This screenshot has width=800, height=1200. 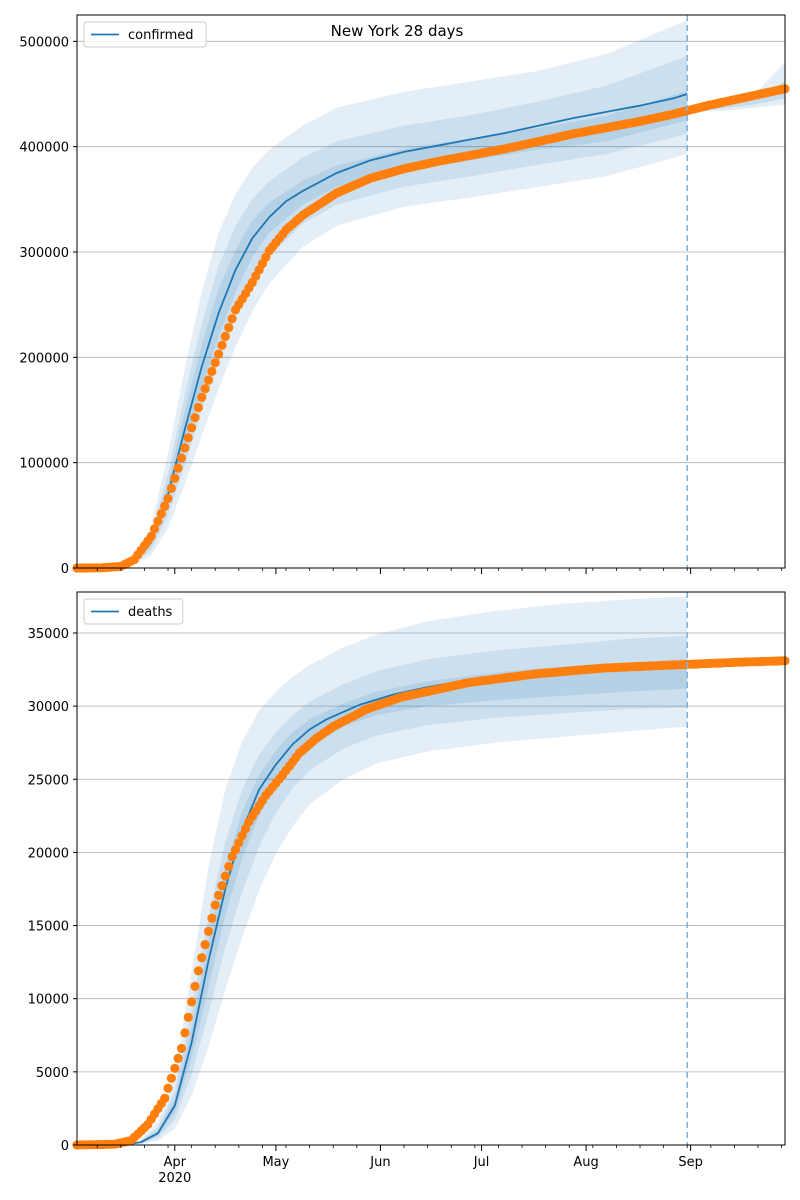 I want to click on confirmed-ytick-label: 100000, so click(x=44, y=464).